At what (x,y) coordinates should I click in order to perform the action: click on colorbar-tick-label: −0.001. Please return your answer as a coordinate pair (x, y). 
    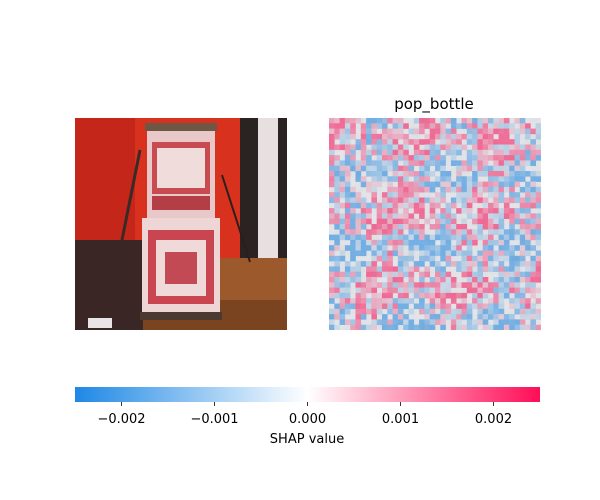
    Looking at the image, I should click on (214, 419).